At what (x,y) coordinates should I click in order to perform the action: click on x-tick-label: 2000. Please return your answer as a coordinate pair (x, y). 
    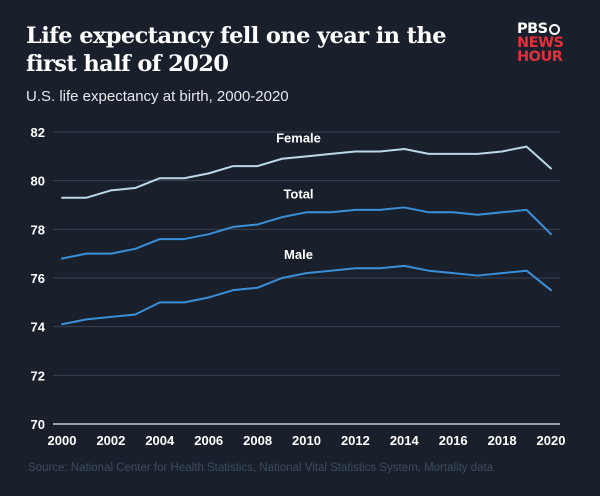
    Looking at the image, I should click on (62, 440).